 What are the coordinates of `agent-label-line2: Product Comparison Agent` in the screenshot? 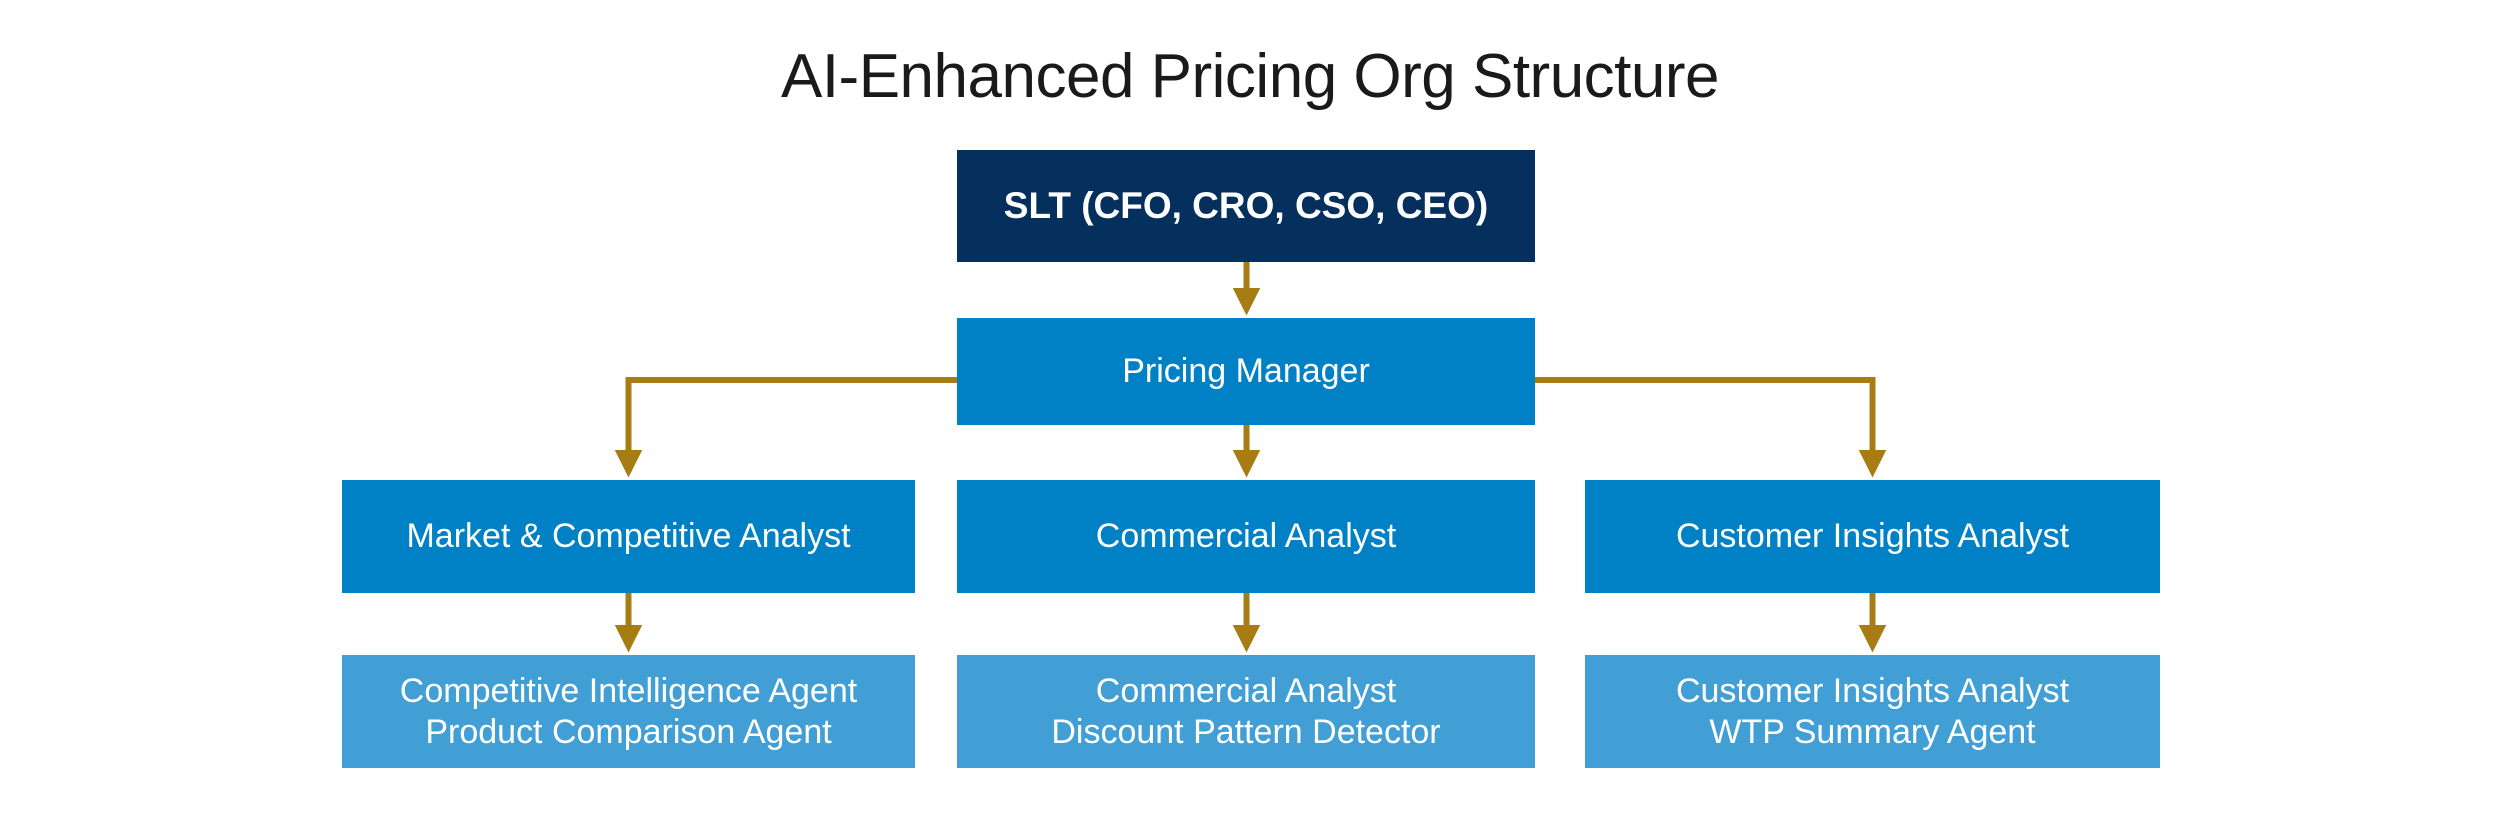 It's located at (628, 731).